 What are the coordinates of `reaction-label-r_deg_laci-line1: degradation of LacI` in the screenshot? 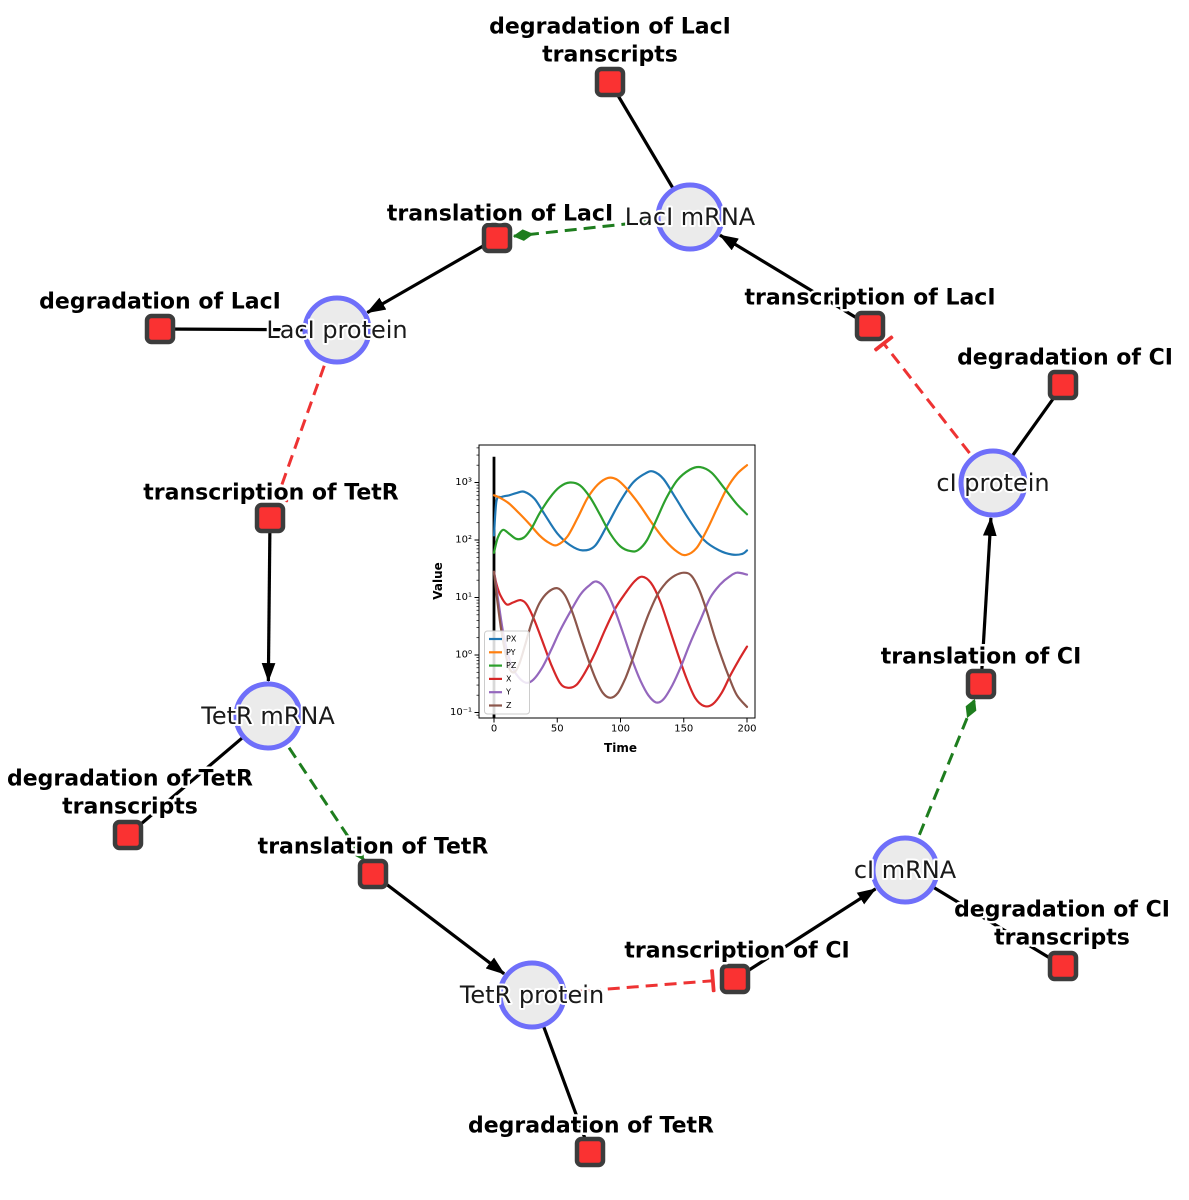 It's located at (160, 302).